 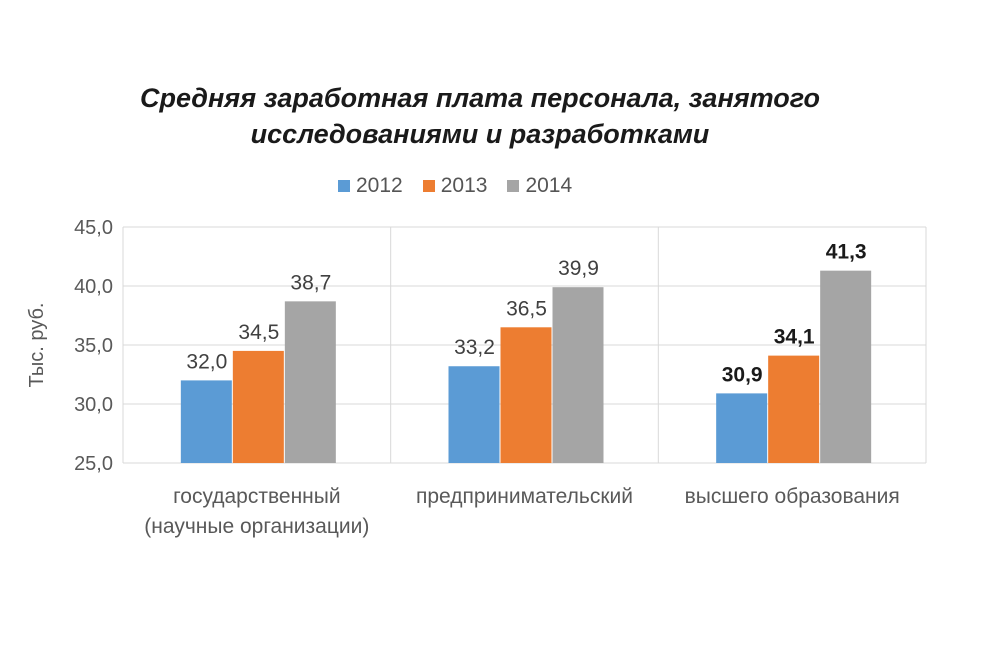 What do you see at coordinates (578, 268) in the screenshot?
I see `data-label: 39,9` at bounding box center [578, 268].